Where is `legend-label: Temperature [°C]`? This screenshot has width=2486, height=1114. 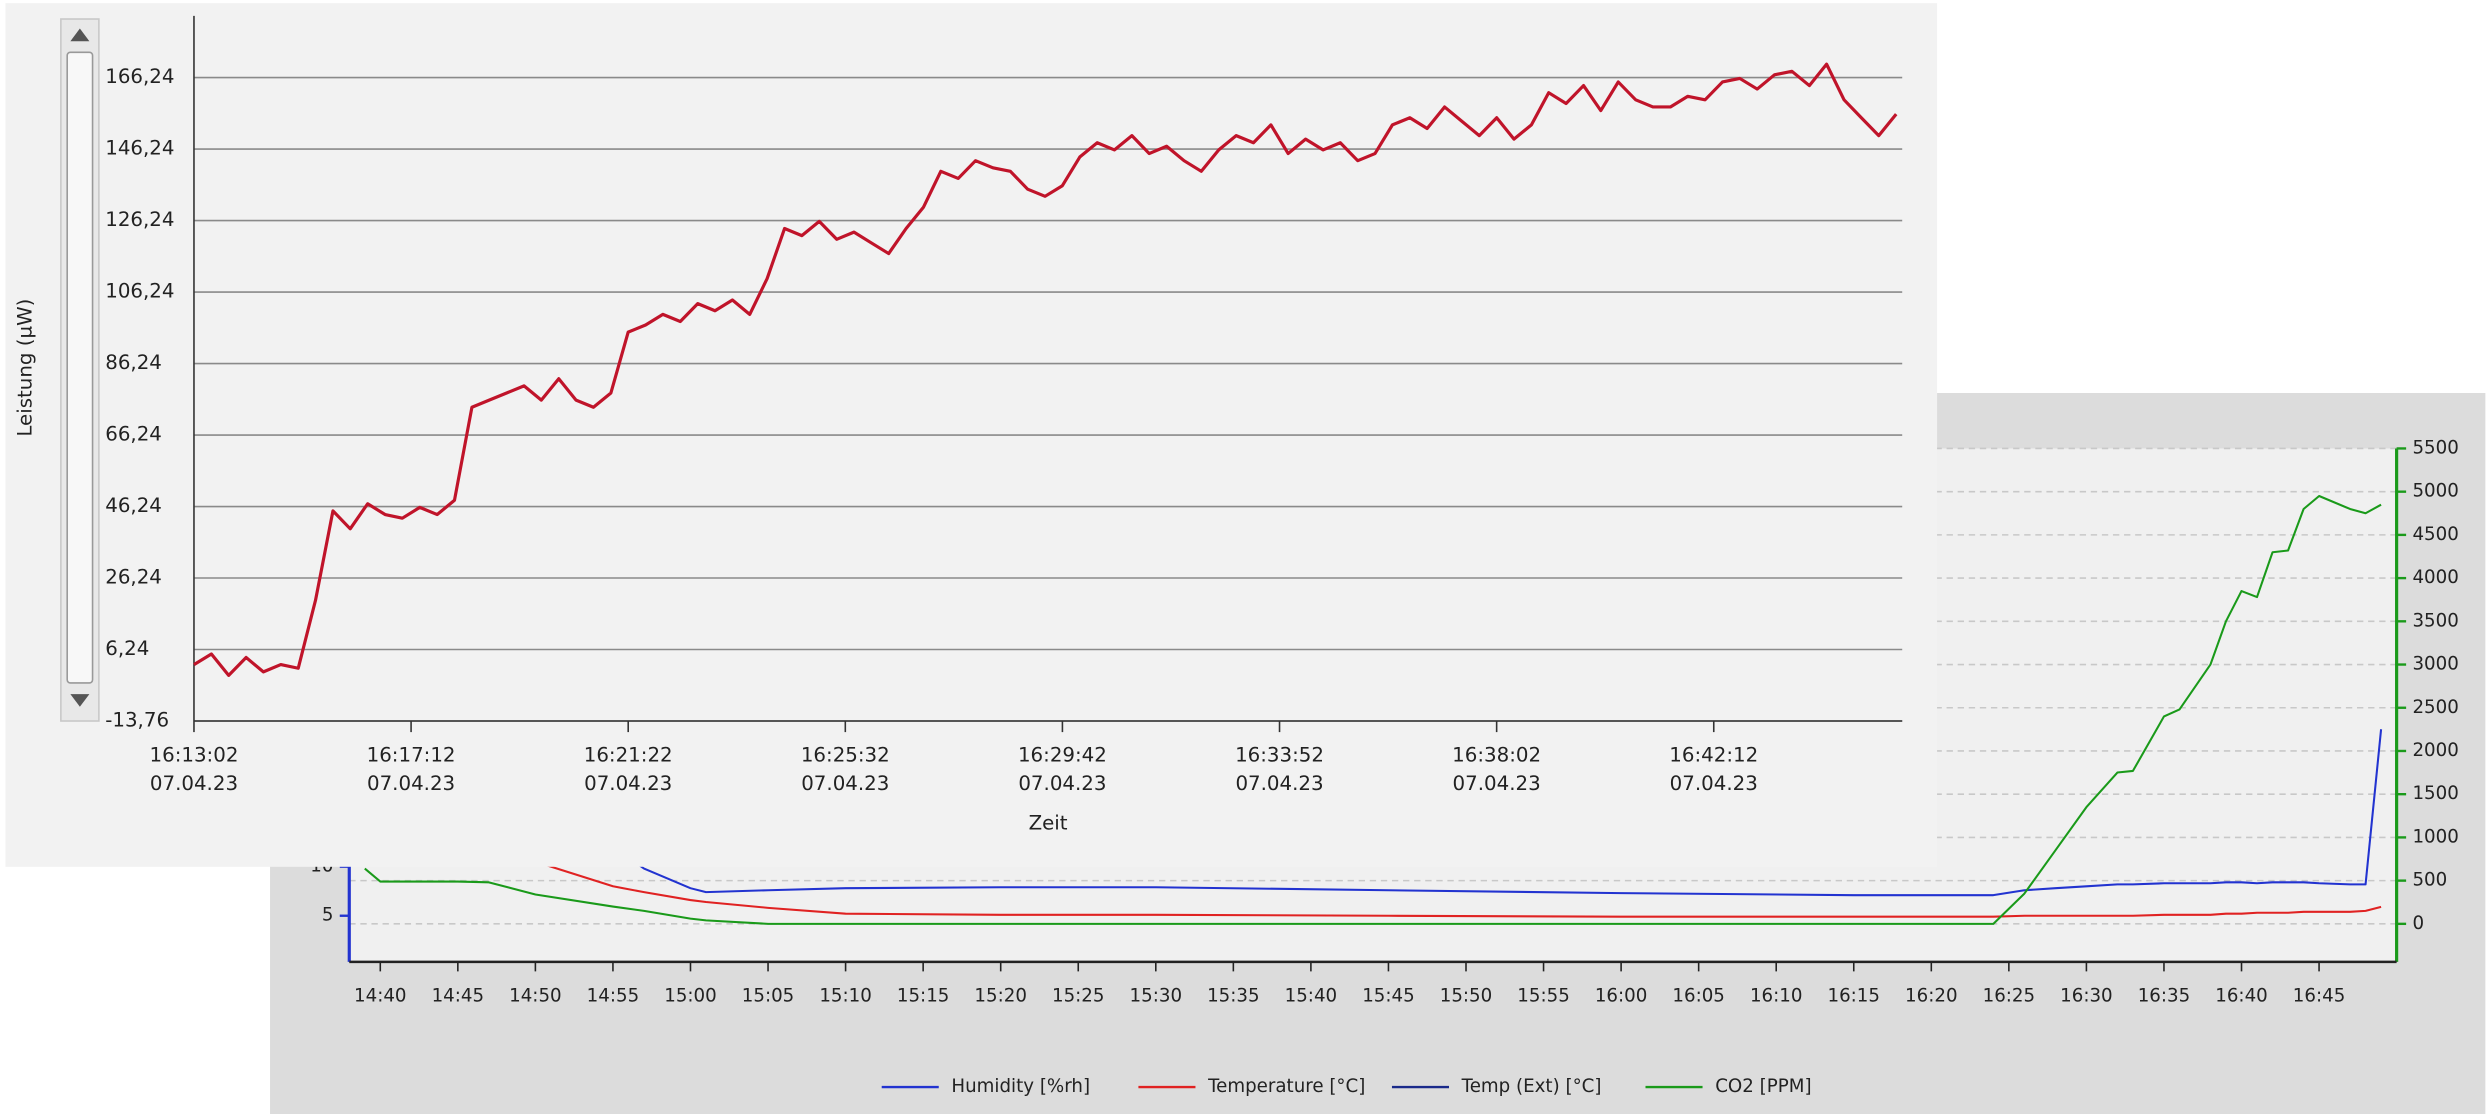 legend-label: Temperature [°C] is located at coordinates (1286, 1086).